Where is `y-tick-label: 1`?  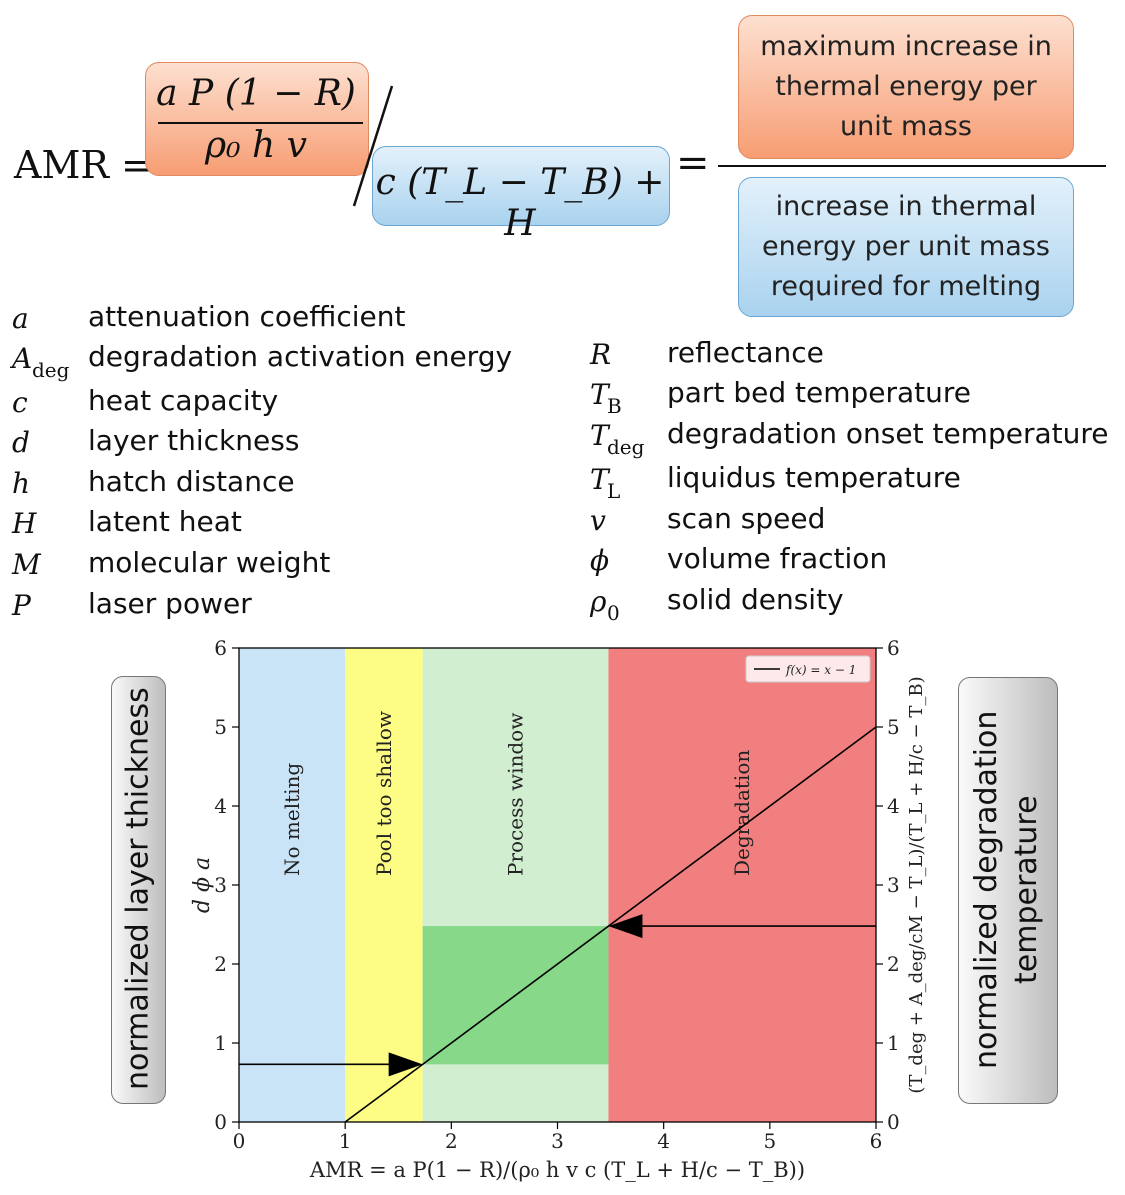
y-tick-label: 1 is located at coordinates (220, 1043).